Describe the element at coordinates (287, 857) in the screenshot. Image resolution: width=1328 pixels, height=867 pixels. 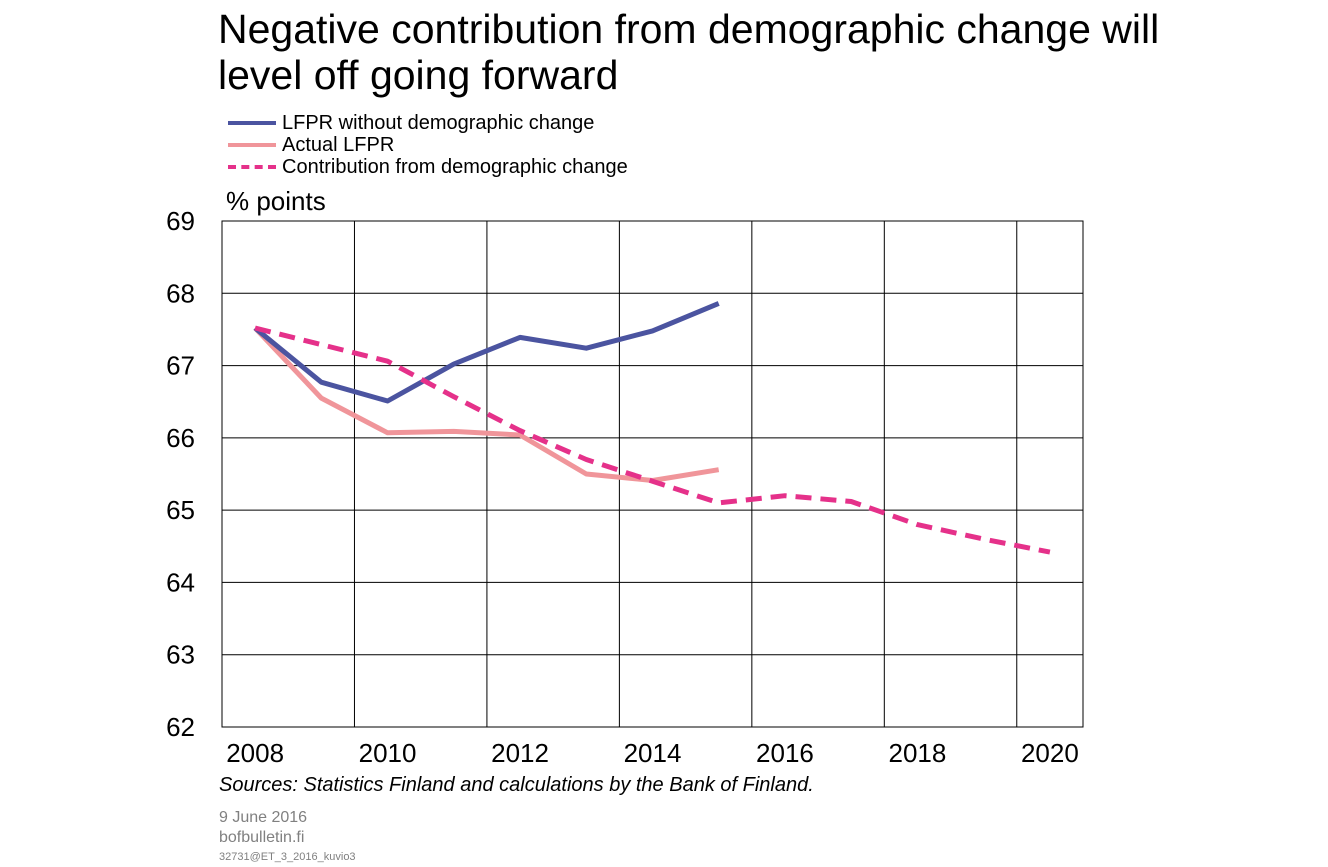
I see `figure-code: 32731@ET_3_2016_kuvio3` at that location.